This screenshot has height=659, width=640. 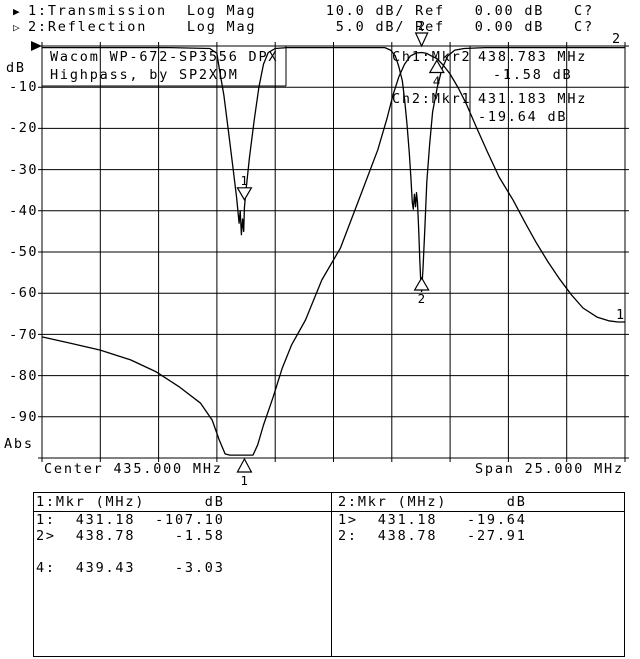 I want to click on trace-title-line2: Highpass, by SP2XDM, so click(x=144, y=75).